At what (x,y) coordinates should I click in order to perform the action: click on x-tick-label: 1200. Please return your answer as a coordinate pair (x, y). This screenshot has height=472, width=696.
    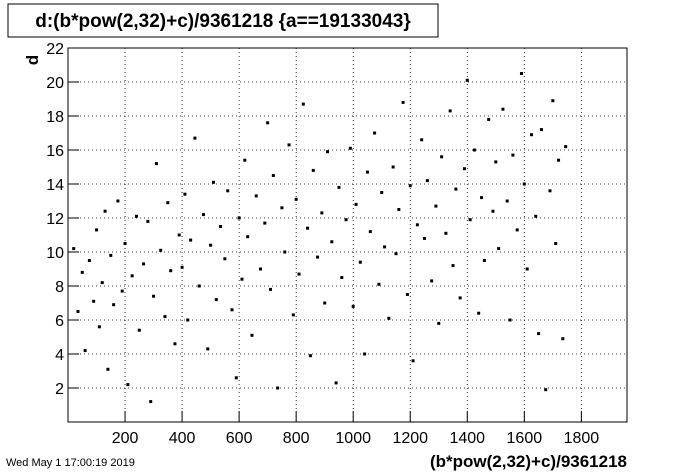
    Looking at the image, I should click on (410, 438).